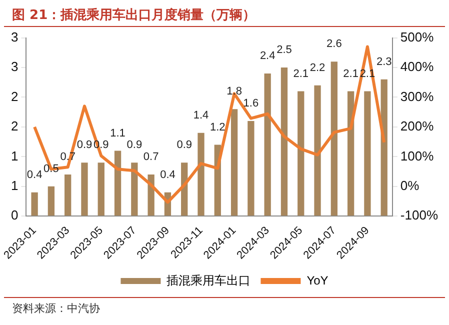 The image size is (449, 325). Describe the element at coordinates (417, 36) in the screenshot. I see `y2-tick-label: 500%` at that location.